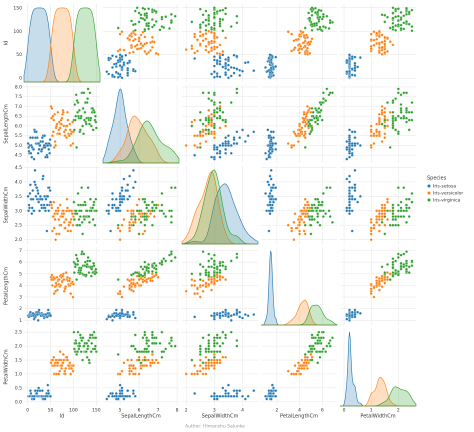 The height and width of the screenshot is (432, 474). Describe the element at coordinates (19, 55) in the screenshot. I see `y-tick-label: 50` at that location.